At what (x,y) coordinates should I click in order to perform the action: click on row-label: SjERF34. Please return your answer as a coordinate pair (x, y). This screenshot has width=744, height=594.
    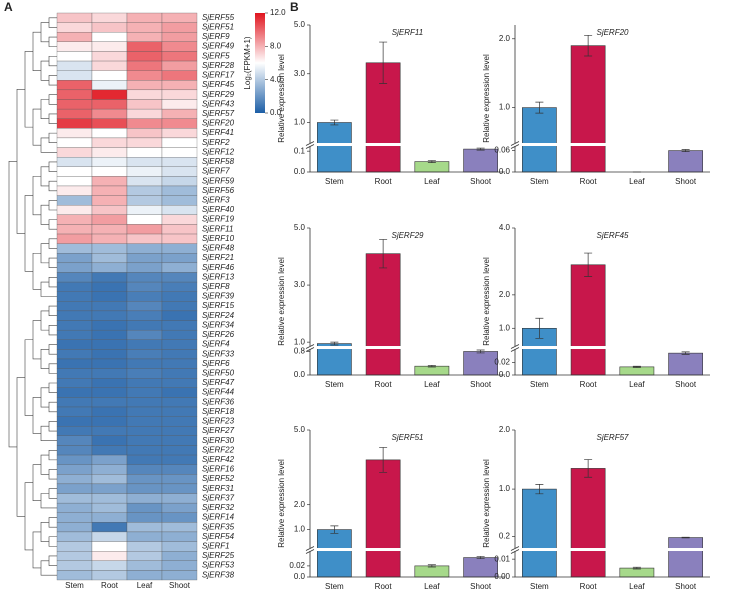
    Looking at the image, I should click on (218, 324).